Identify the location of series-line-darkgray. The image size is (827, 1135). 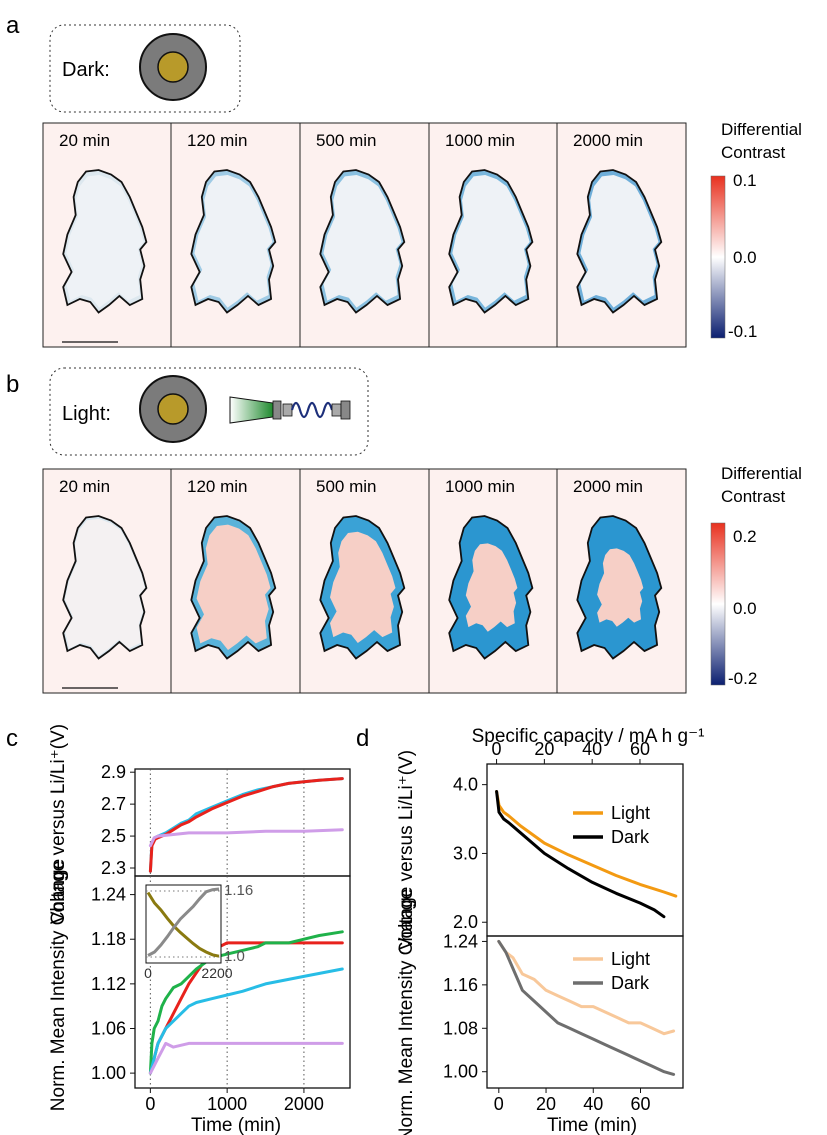
(586, 1007).